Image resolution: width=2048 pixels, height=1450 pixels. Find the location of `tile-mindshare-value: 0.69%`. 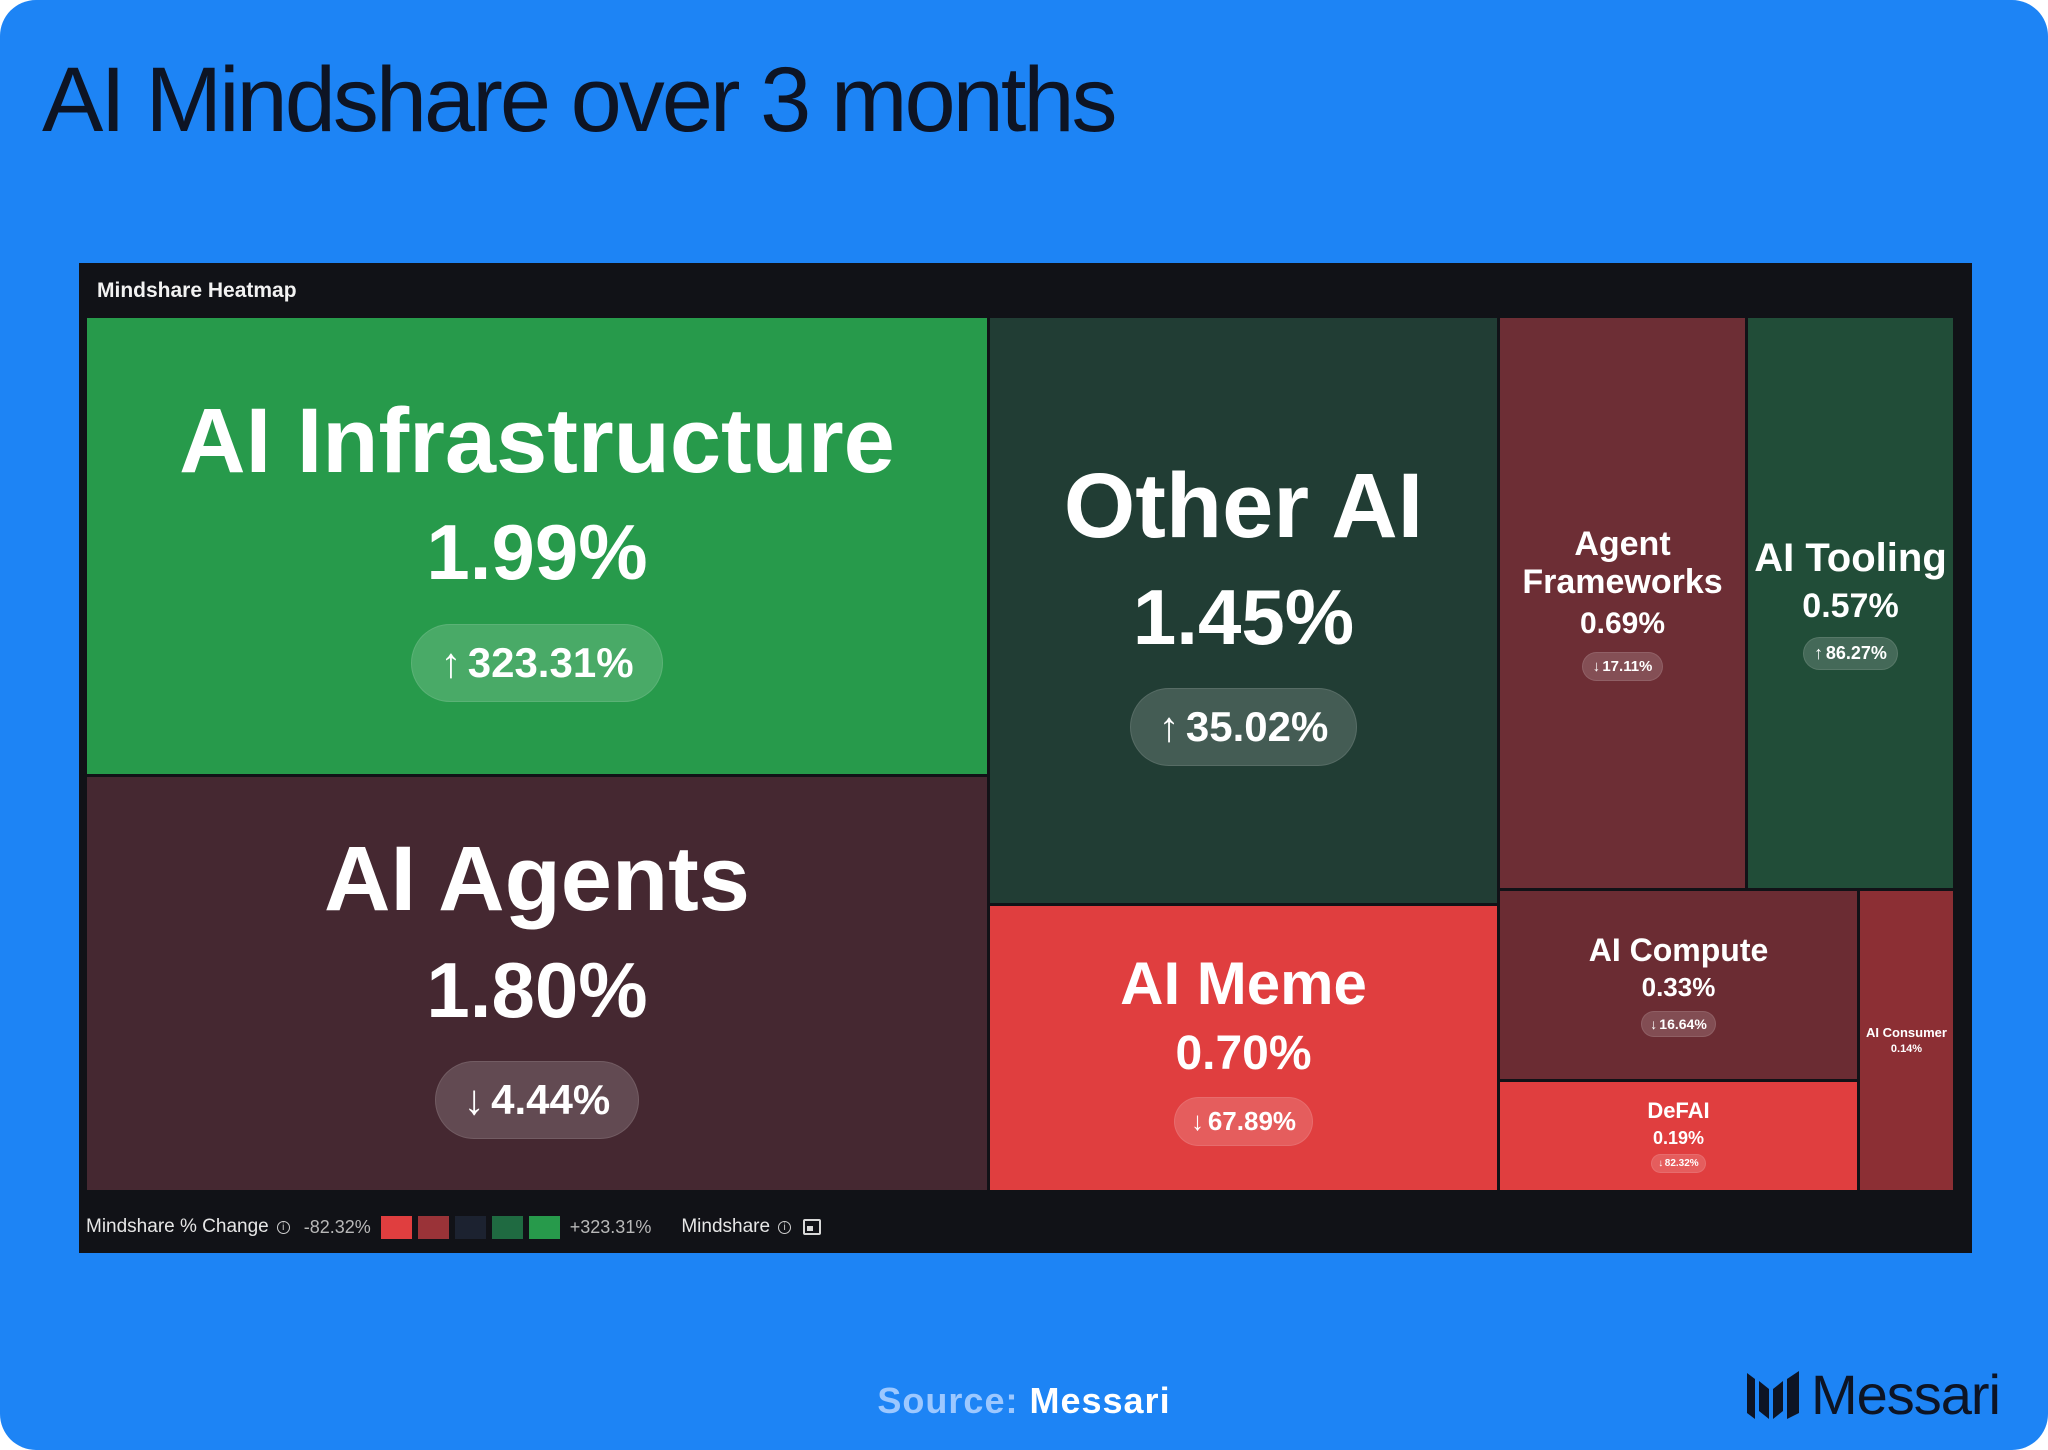

tile-mindshare-value: 0.69% is located at coordinates (1622, 624).